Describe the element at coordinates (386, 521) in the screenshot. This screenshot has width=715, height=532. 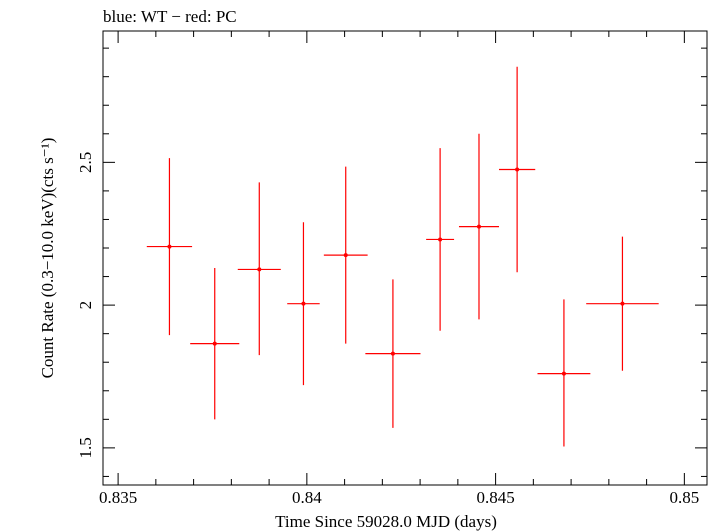
I see `x-axis-label: Time Since 59028.0 MJD (days)` at that location.